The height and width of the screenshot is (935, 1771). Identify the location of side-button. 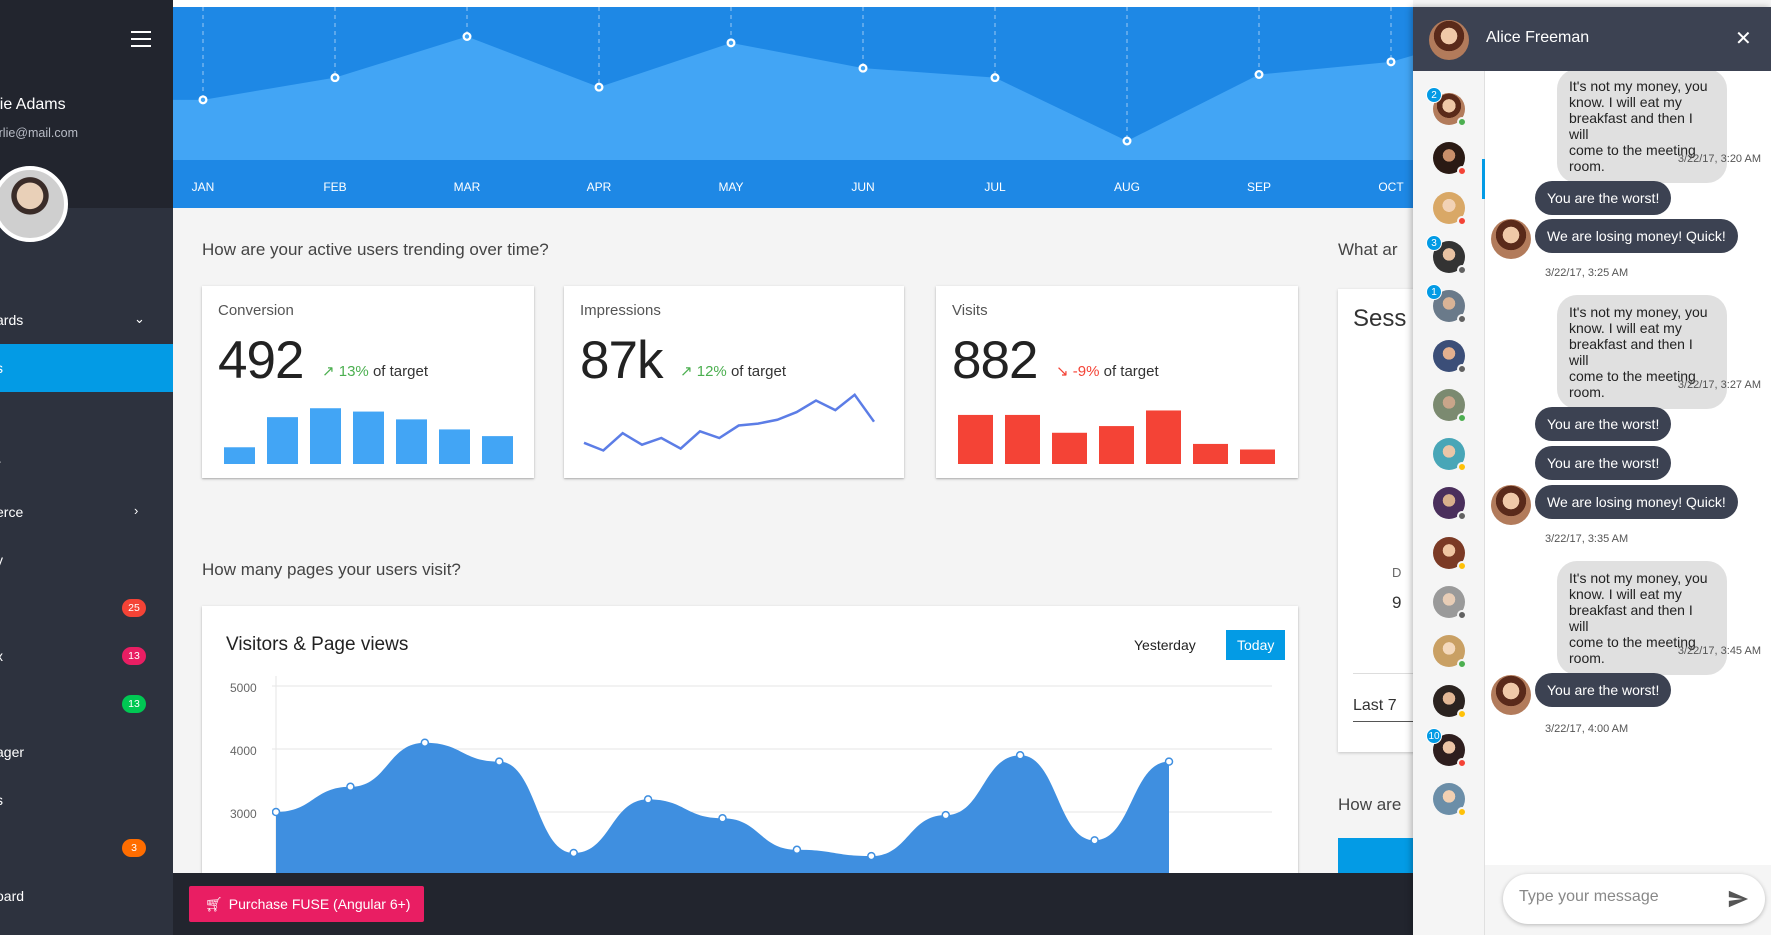
(1375, 858).